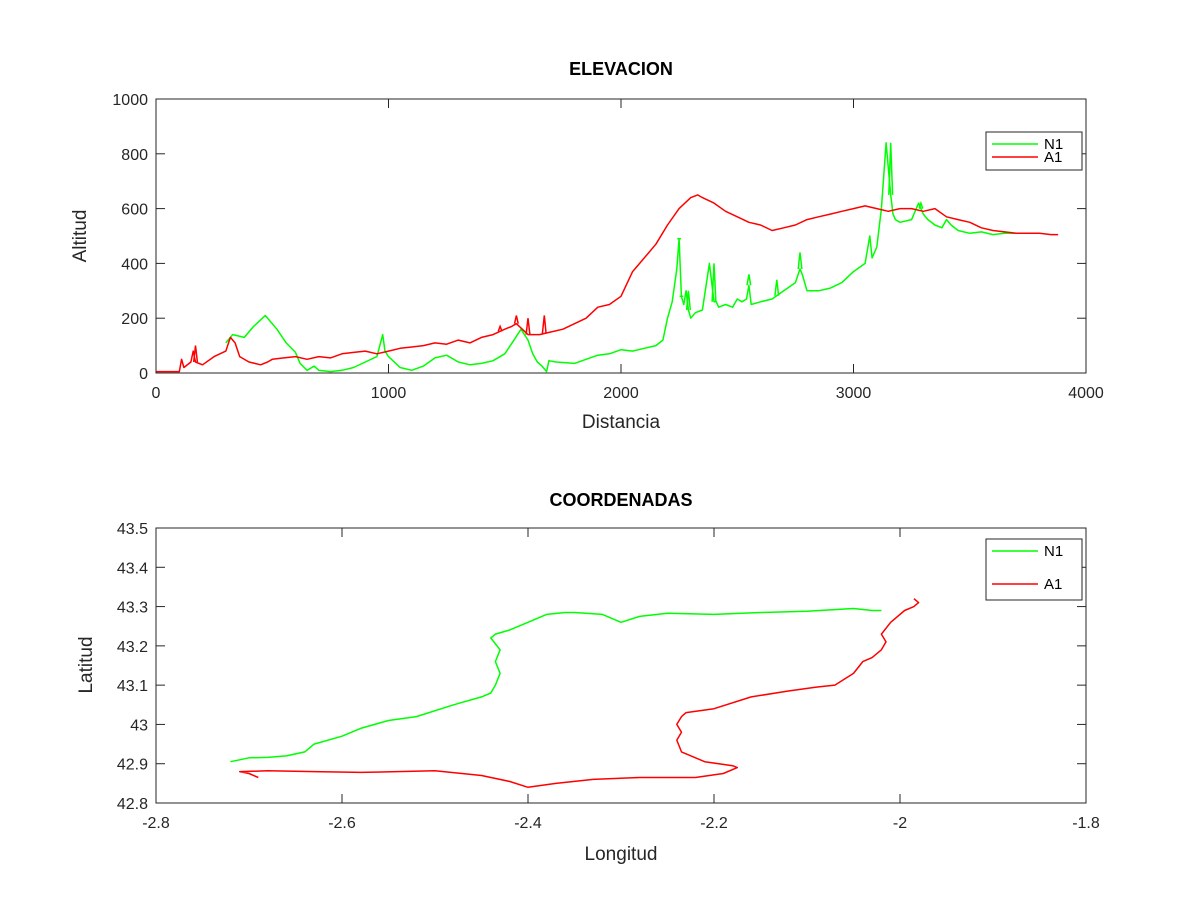 This screenshot has width=1200, height=898. Describe the element at coordinates (900, 823) in the screenshot. I see `coordinates-xtick-label: -2` at that location.